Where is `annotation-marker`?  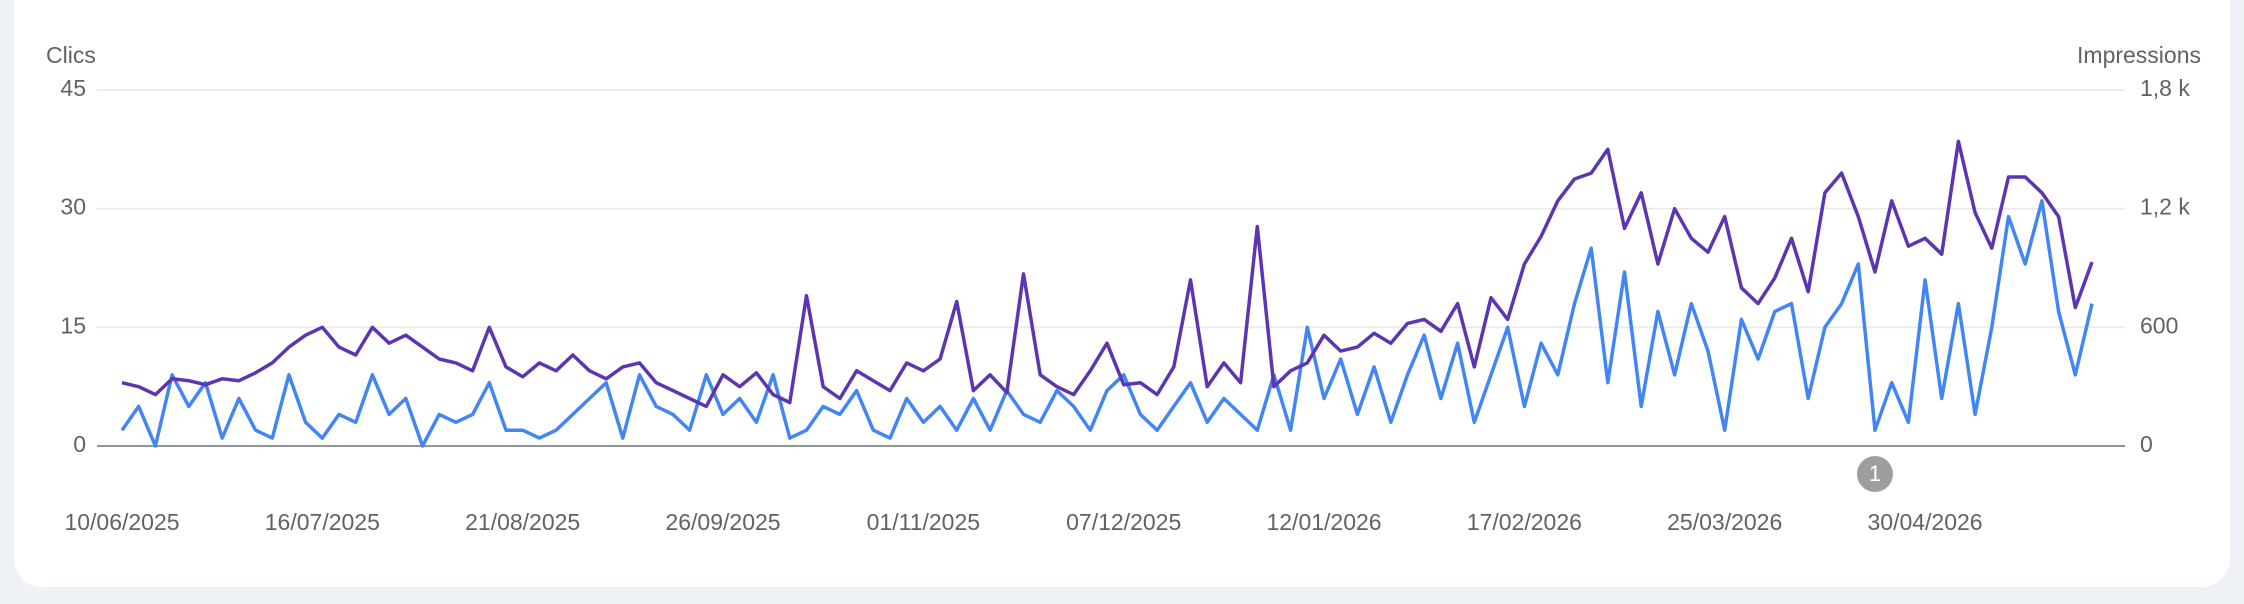 annotation-marker is located at coordinates (1874, 474).